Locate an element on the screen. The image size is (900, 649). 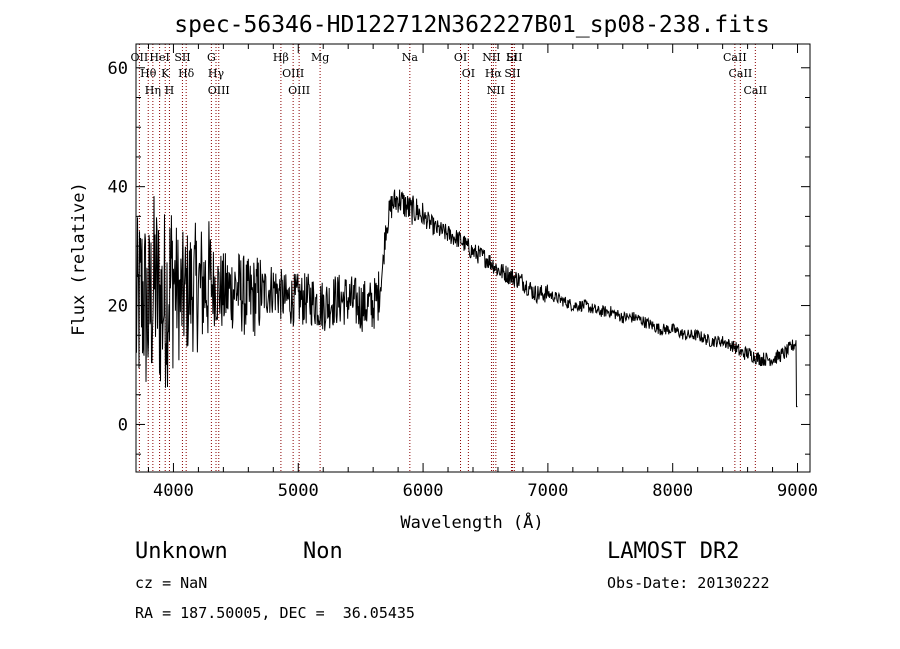
line-label: Hη is located at coordinates (153, 90).